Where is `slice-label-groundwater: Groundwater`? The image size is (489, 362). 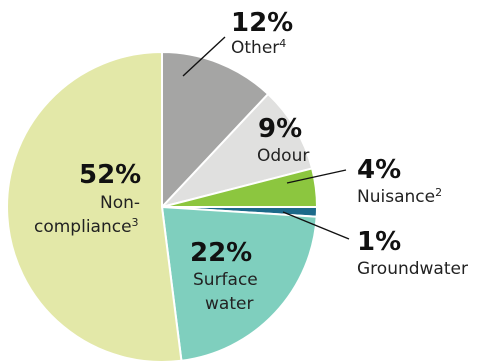 slice-label-groundwater: Groundwater is located at coordinates (412, 269).